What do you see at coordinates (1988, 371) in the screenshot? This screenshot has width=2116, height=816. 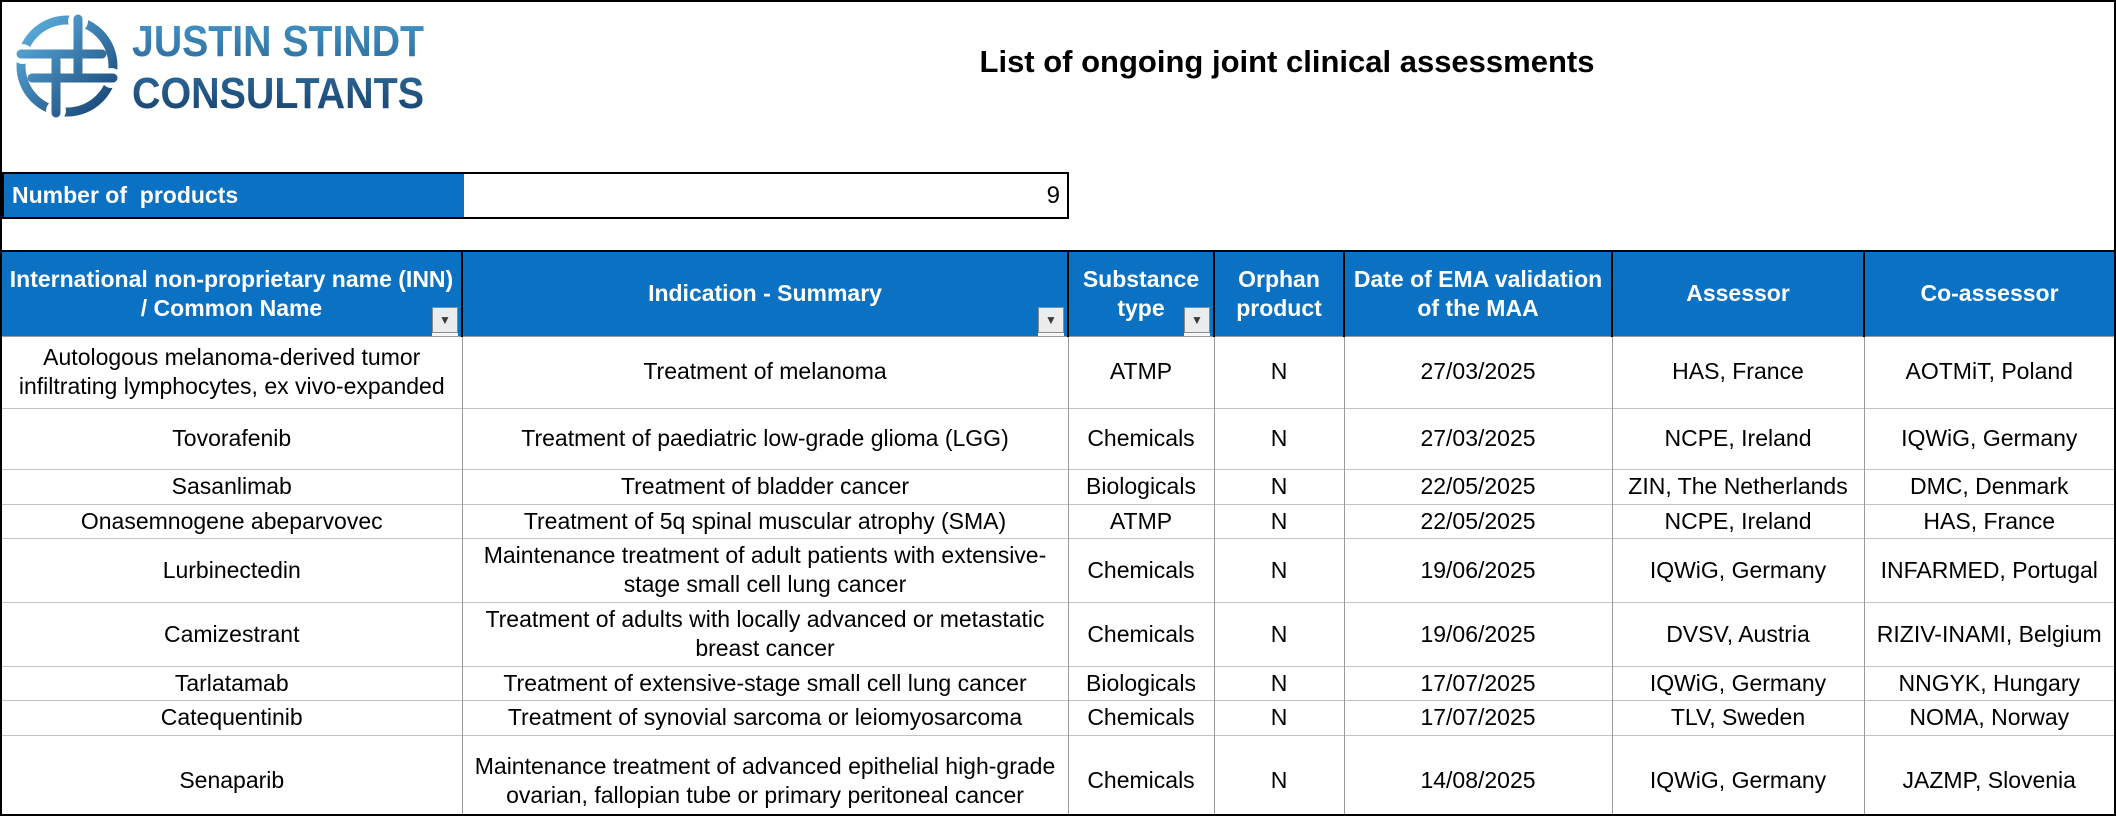 I see `cell-co-assessor: AOTMiT, Poland` at bounding box center [1988, 371].